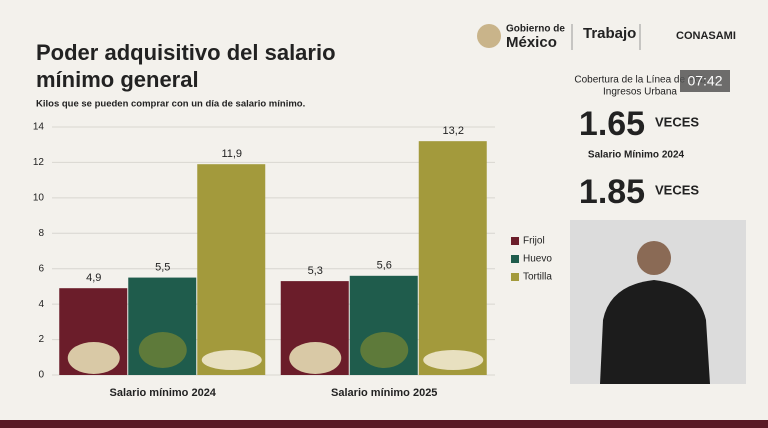 Image resolution: width=768 pixels, height=428 pixels. Describe the element at coordinates (609, 33) in the screenshot. I see `ministry: Trabajo` at that location.